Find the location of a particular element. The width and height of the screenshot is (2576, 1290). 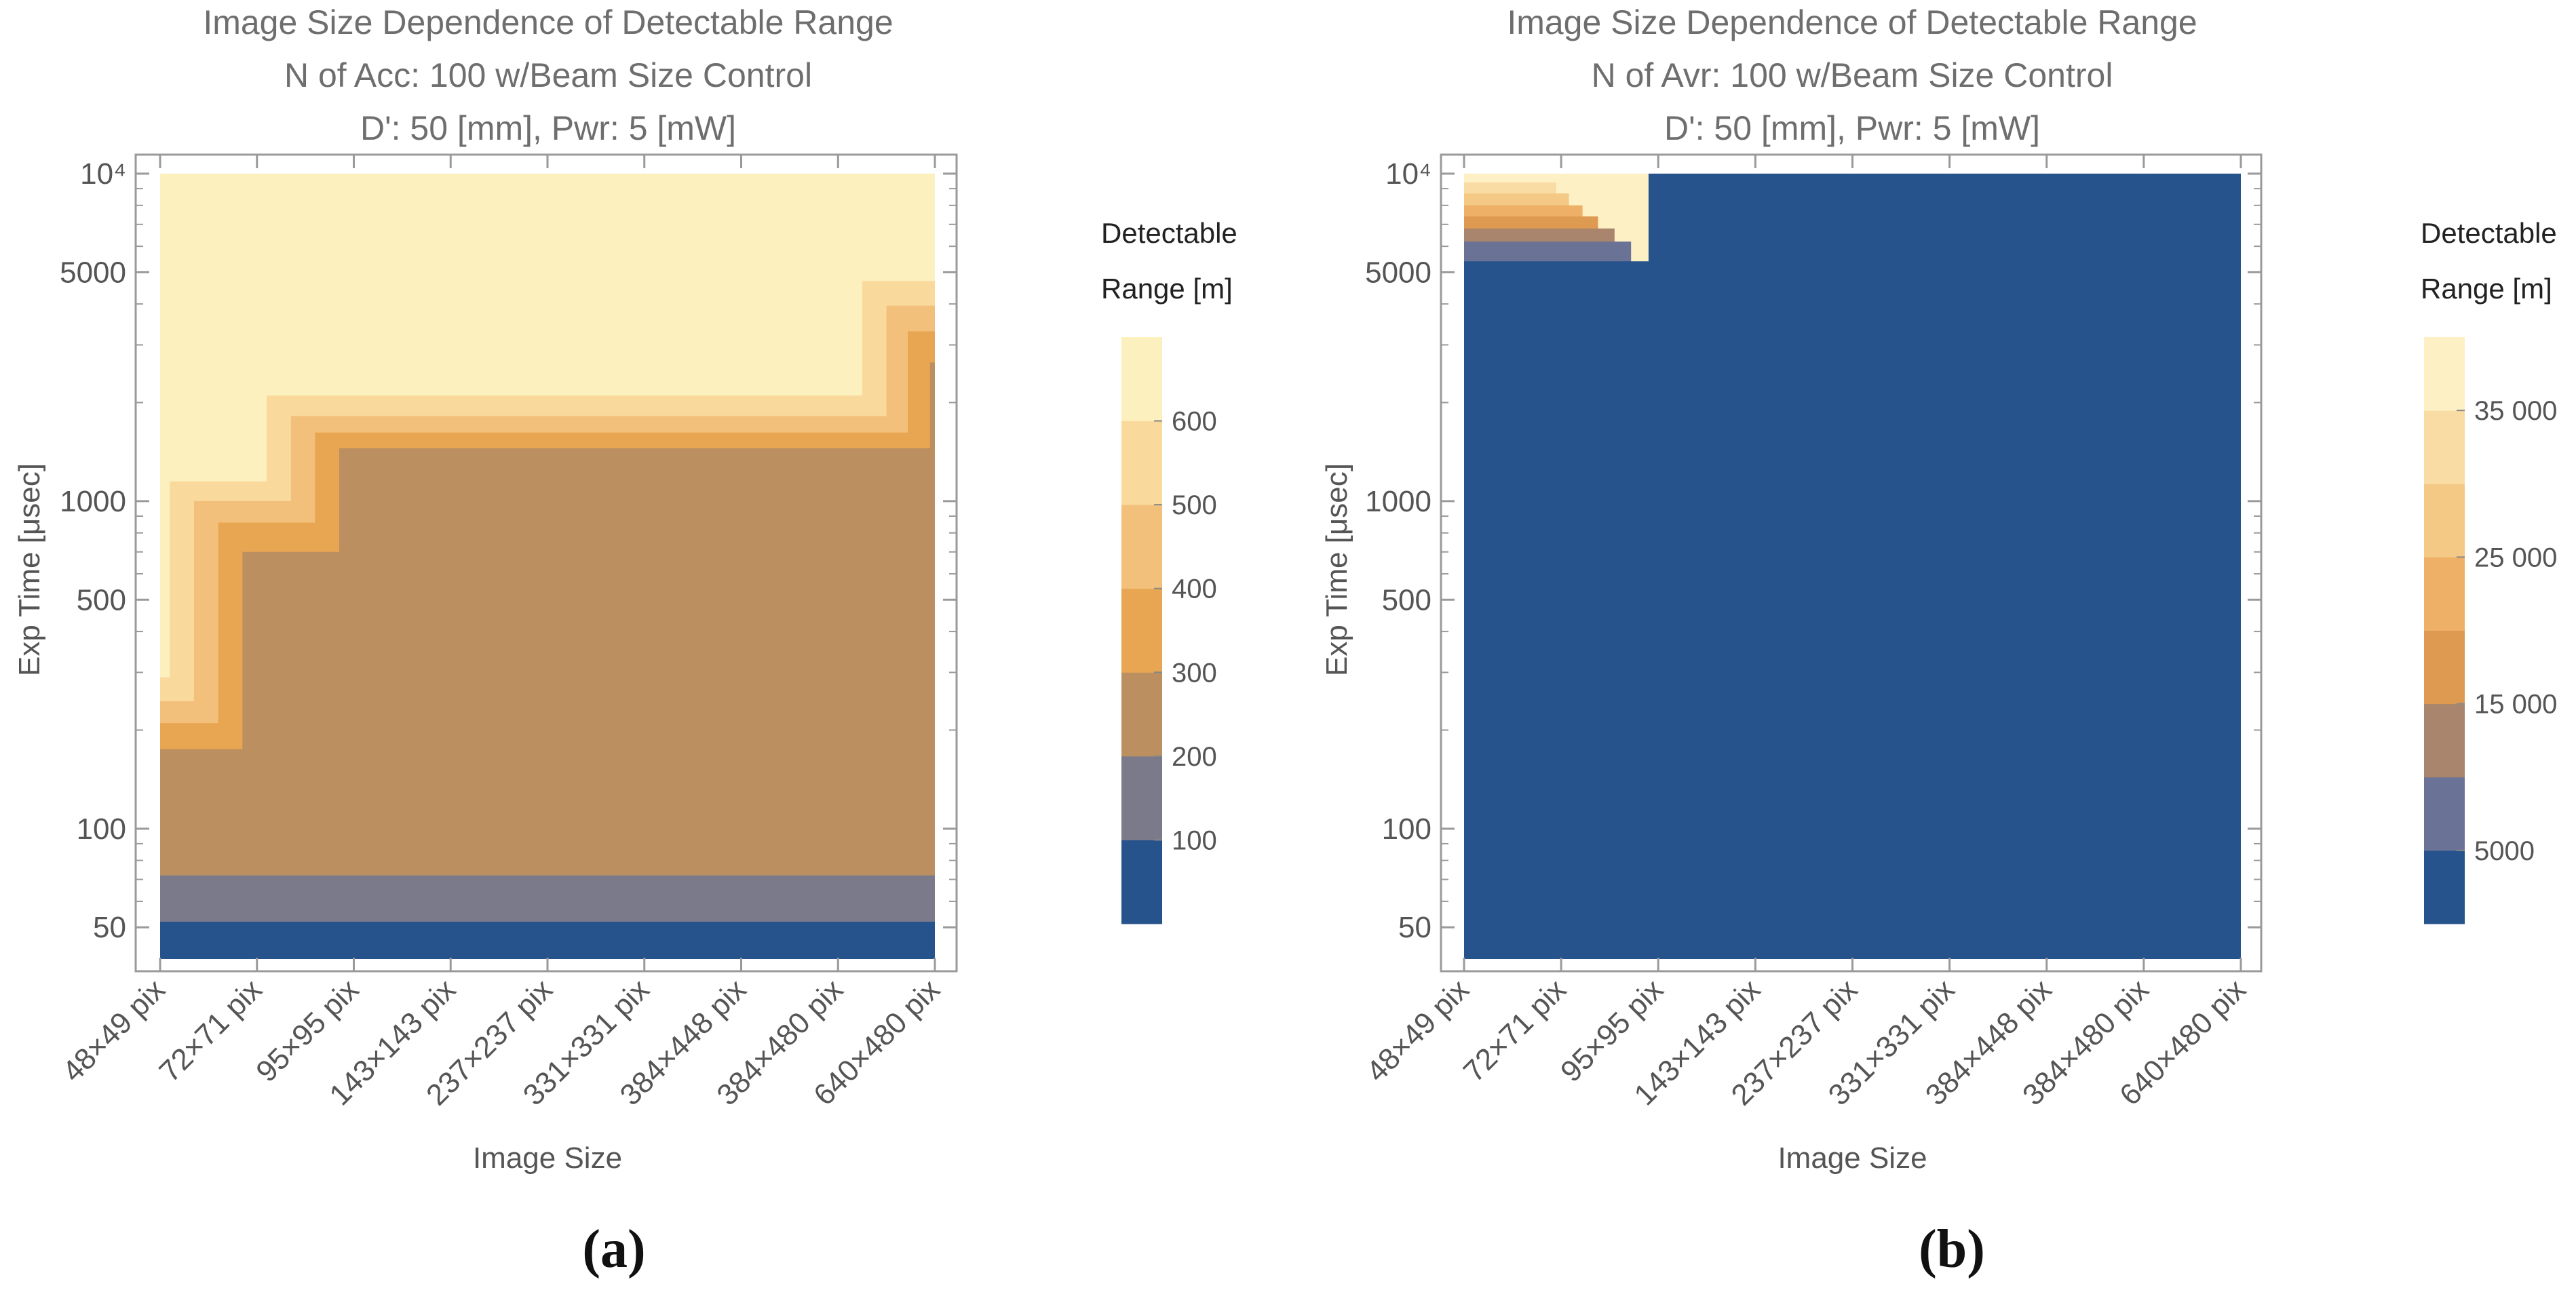

legend-tick-label: 100 is located at coordinates (1194, 840).